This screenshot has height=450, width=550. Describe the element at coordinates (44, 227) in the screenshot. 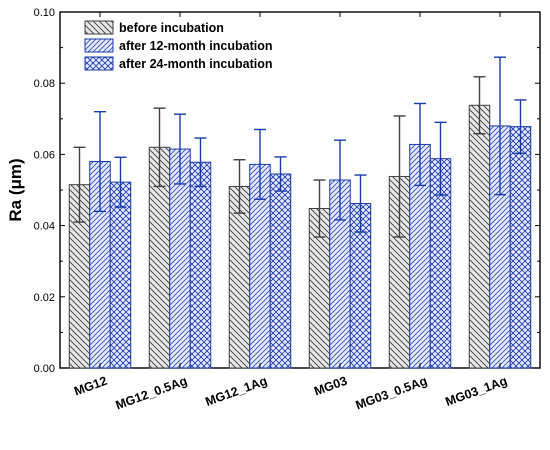

I see `y-tick-label: 0.04` at that location.